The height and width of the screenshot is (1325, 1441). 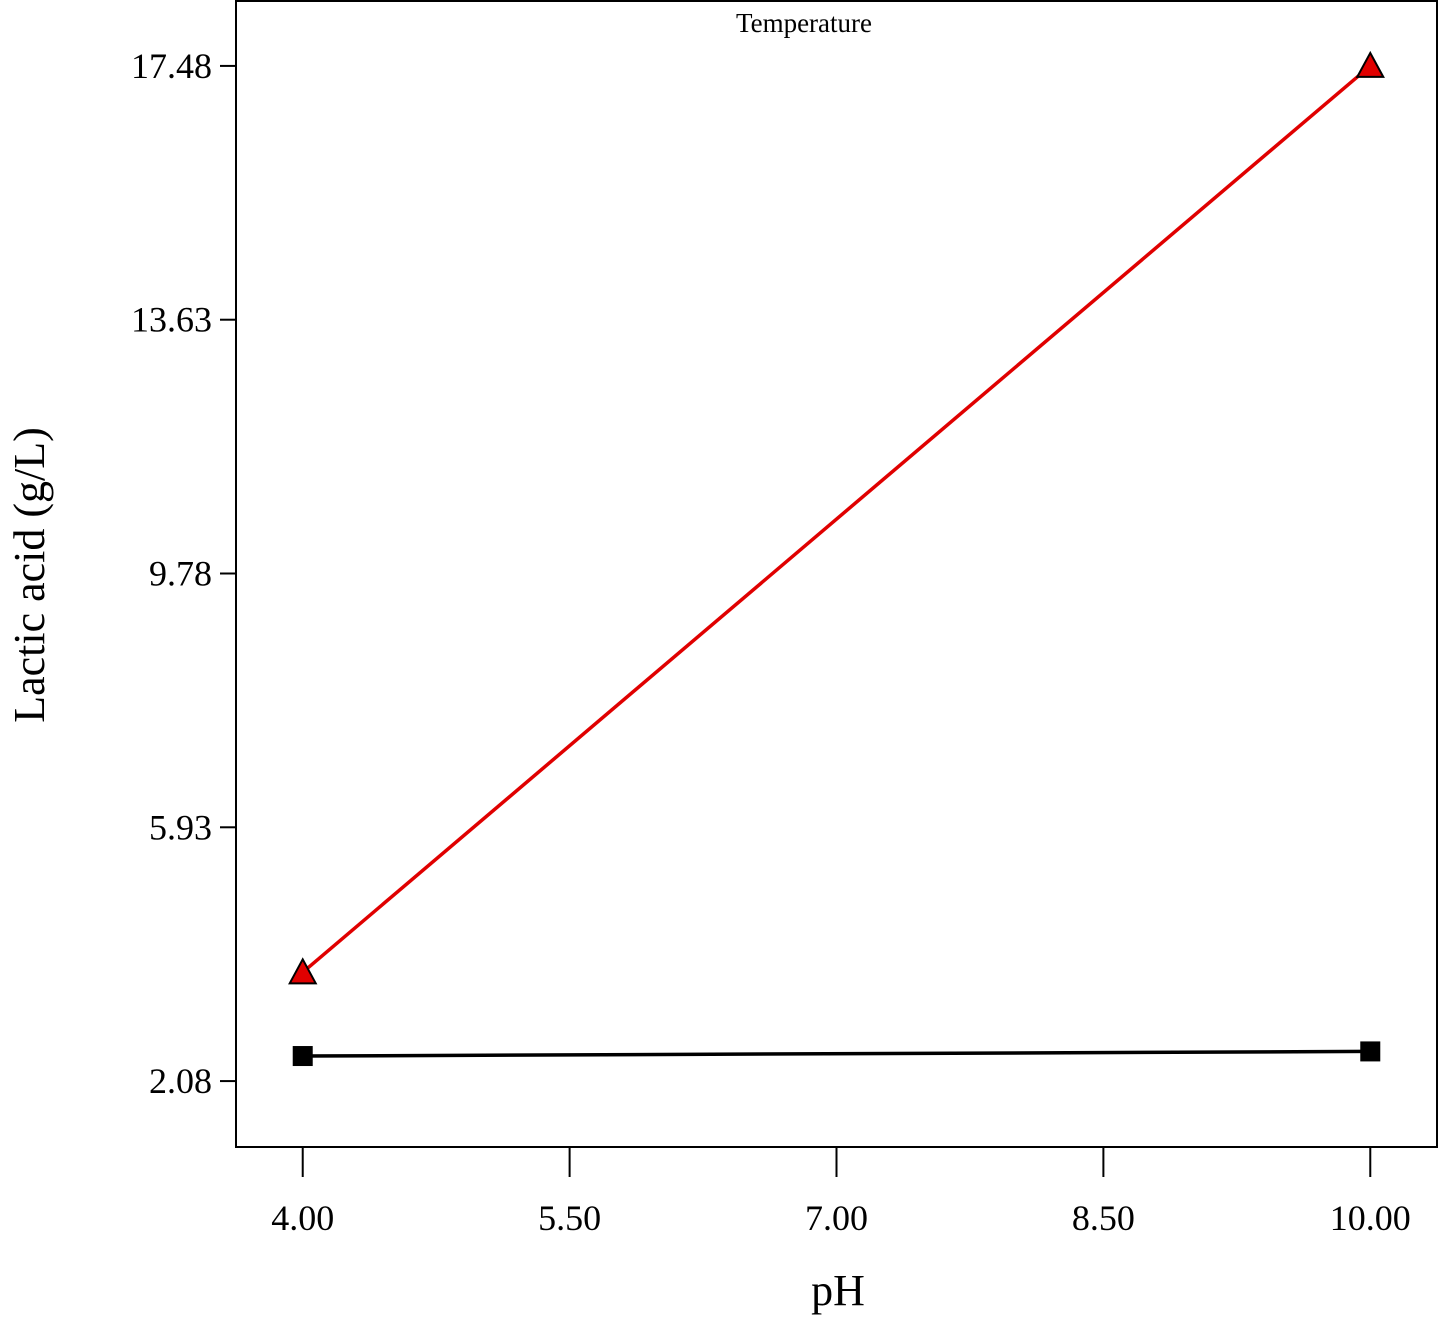 What do you see at coordinates (1370, 1218) in the screenshot?
I see `x-tick-label: 10.00` at bounding box center [1370, 1218].